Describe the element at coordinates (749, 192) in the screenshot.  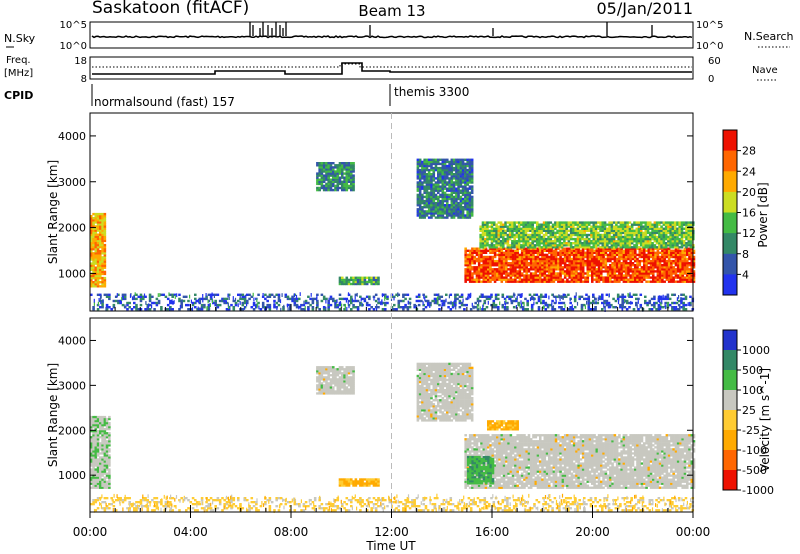
I see `colorbar-tick-label: 20` at that location.